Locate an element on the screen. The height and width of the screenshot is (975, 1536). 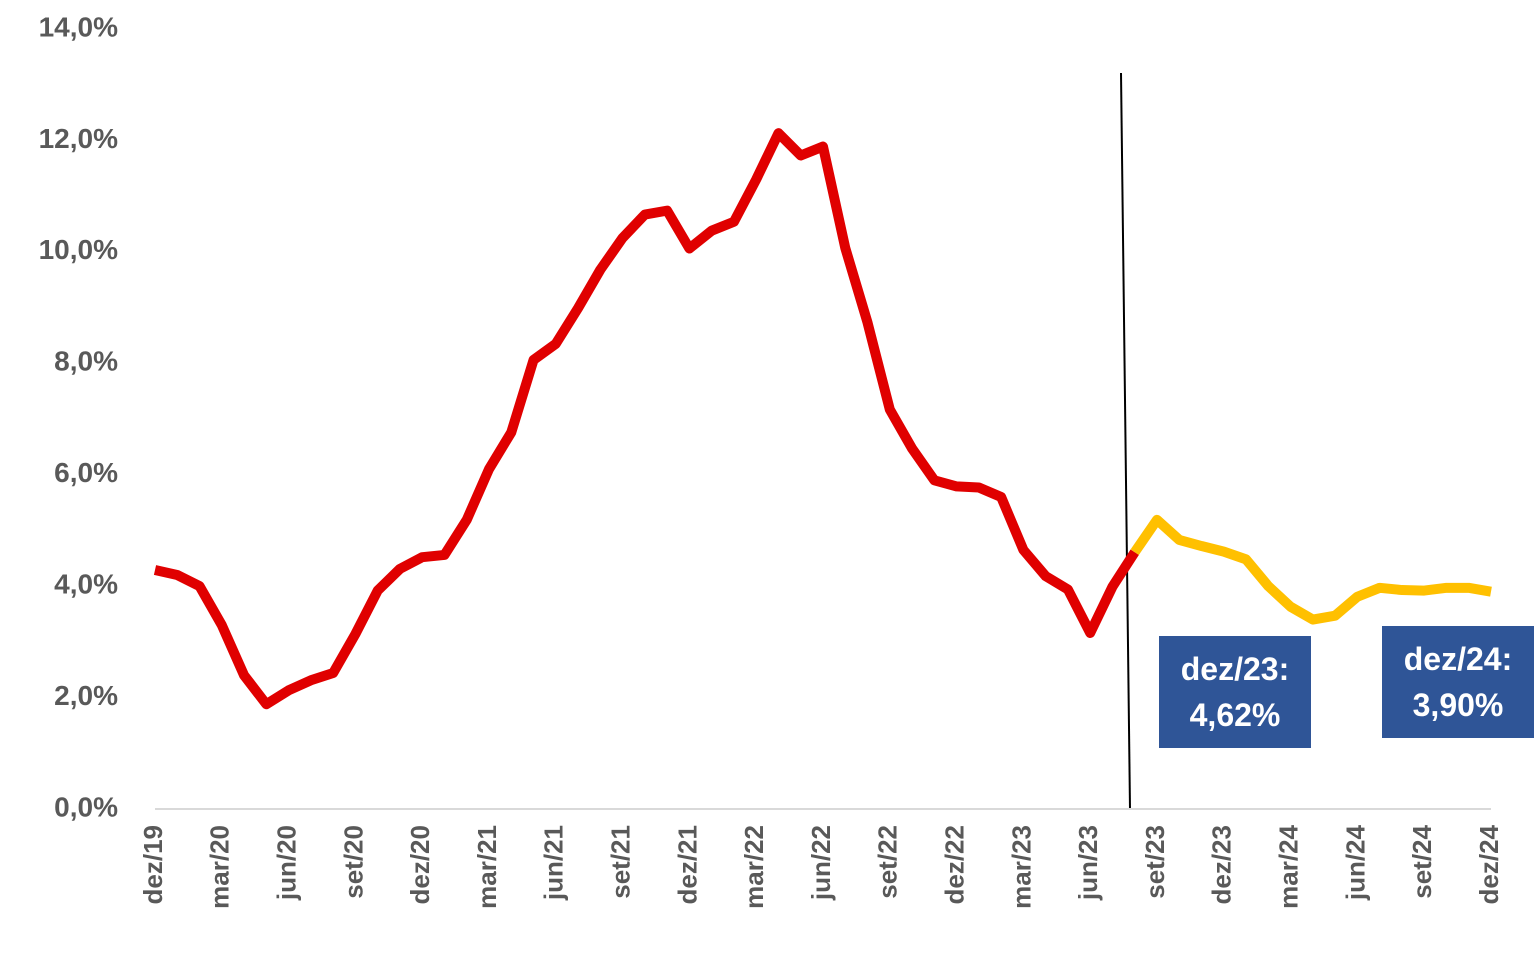
x-tick-label: set/21 is located at coordinates (620, 862).